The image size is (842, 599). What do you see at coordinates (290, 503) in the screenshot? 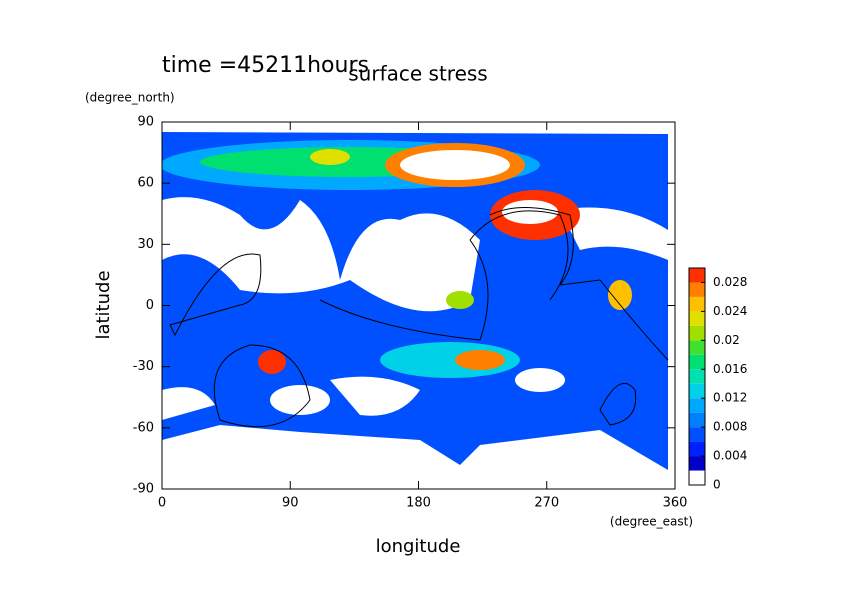
I see `x-tick-label: 90` at bounding box center [290, 503].